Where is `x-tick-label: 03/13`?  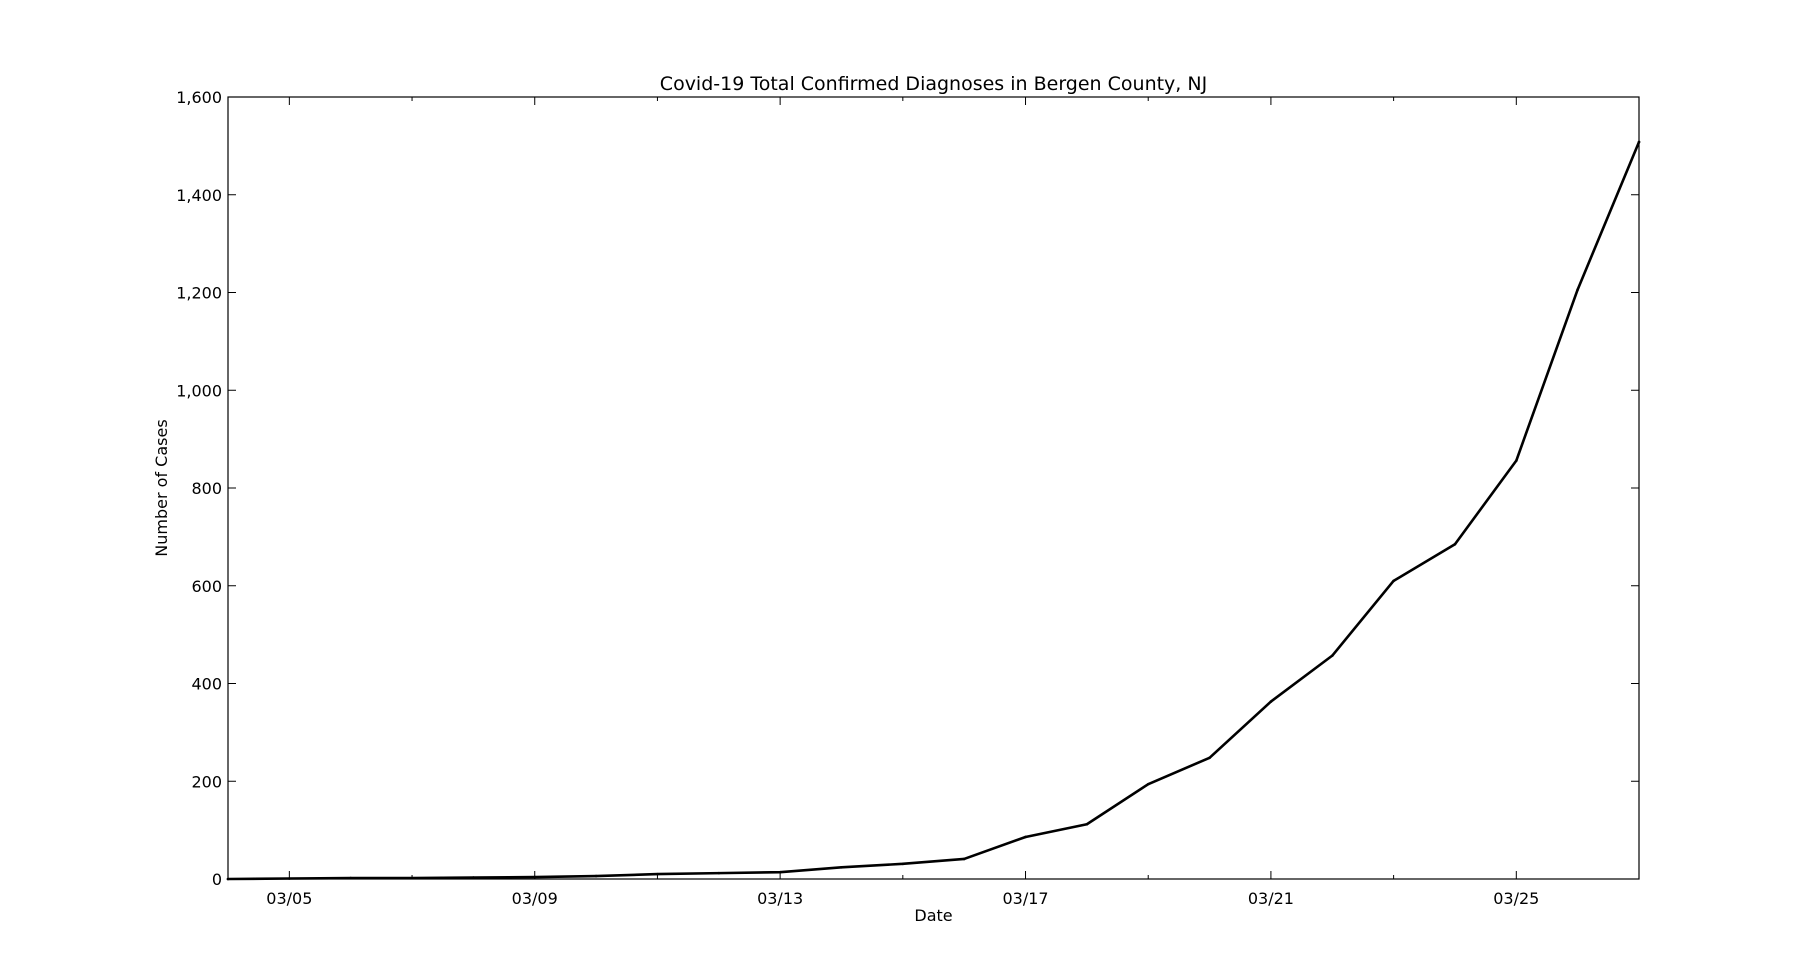
x-tick-label: 03/13 is located at coordinates (780, 898).